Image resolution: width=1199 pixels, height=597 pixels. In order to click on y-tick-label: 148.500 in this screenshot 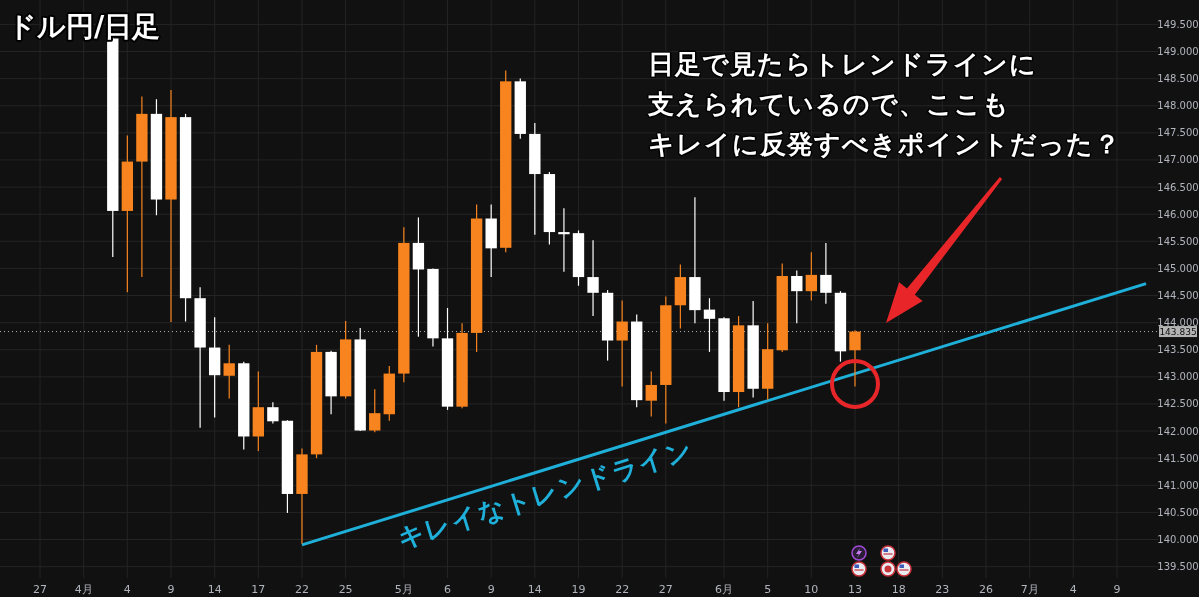, I will do `click(1178, 79)`.